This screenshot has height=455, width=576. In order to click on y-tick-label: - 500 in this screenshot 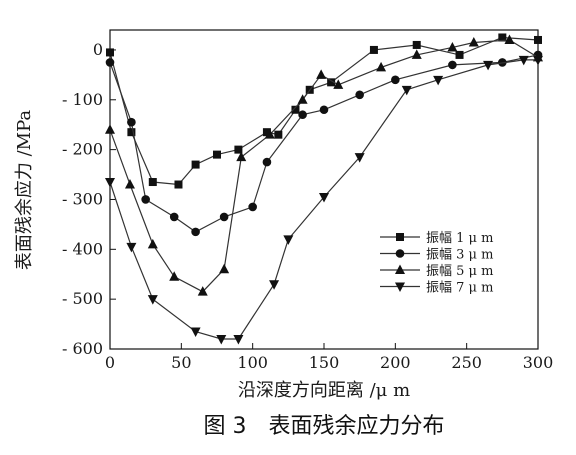, I will do `click(82, 298)`.